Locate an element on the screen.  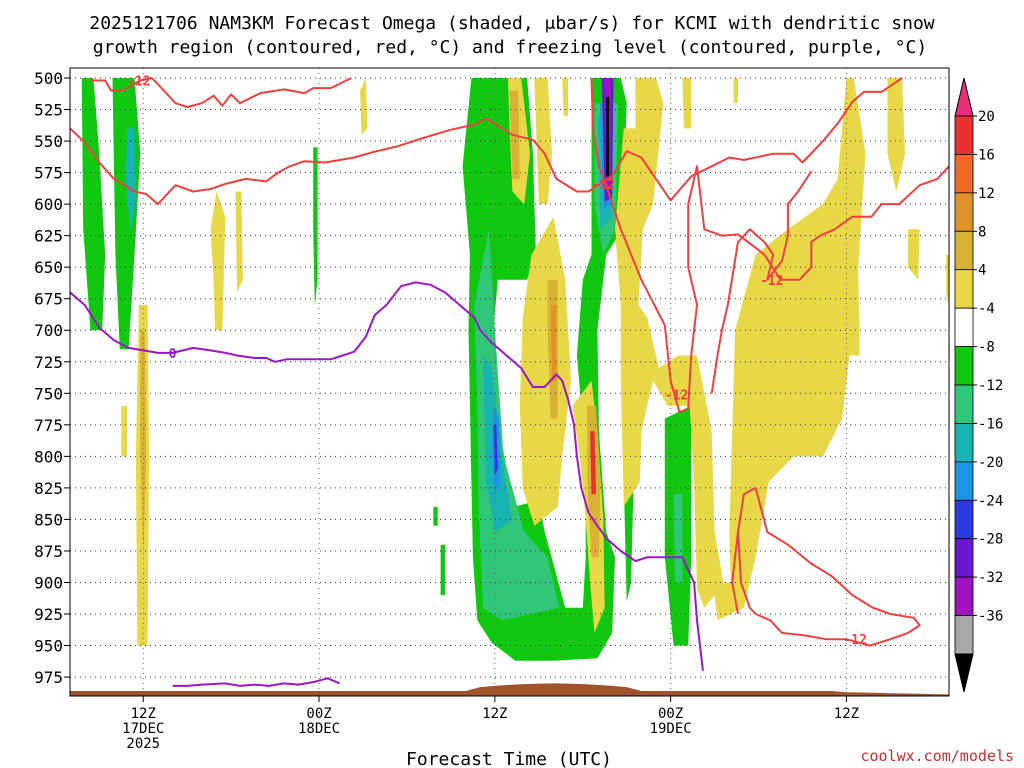
y-tick-label-550: 550 is located at coordinates (48, 141).